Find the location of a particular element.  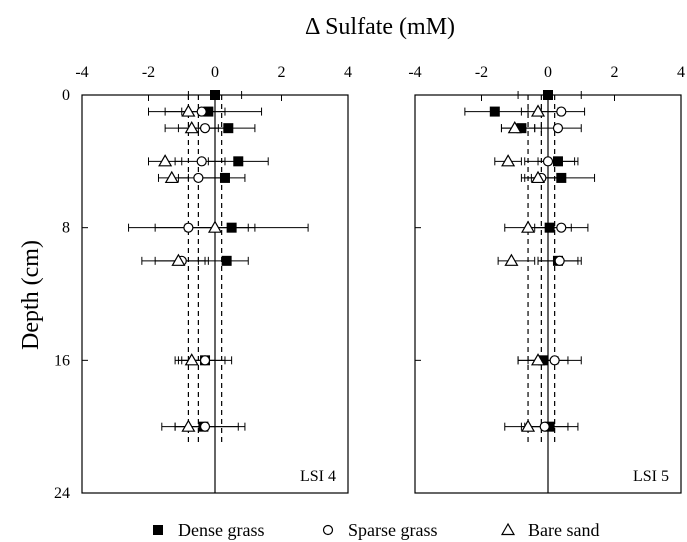

y-tick-label: 24 is located at coordinates (62, 493).